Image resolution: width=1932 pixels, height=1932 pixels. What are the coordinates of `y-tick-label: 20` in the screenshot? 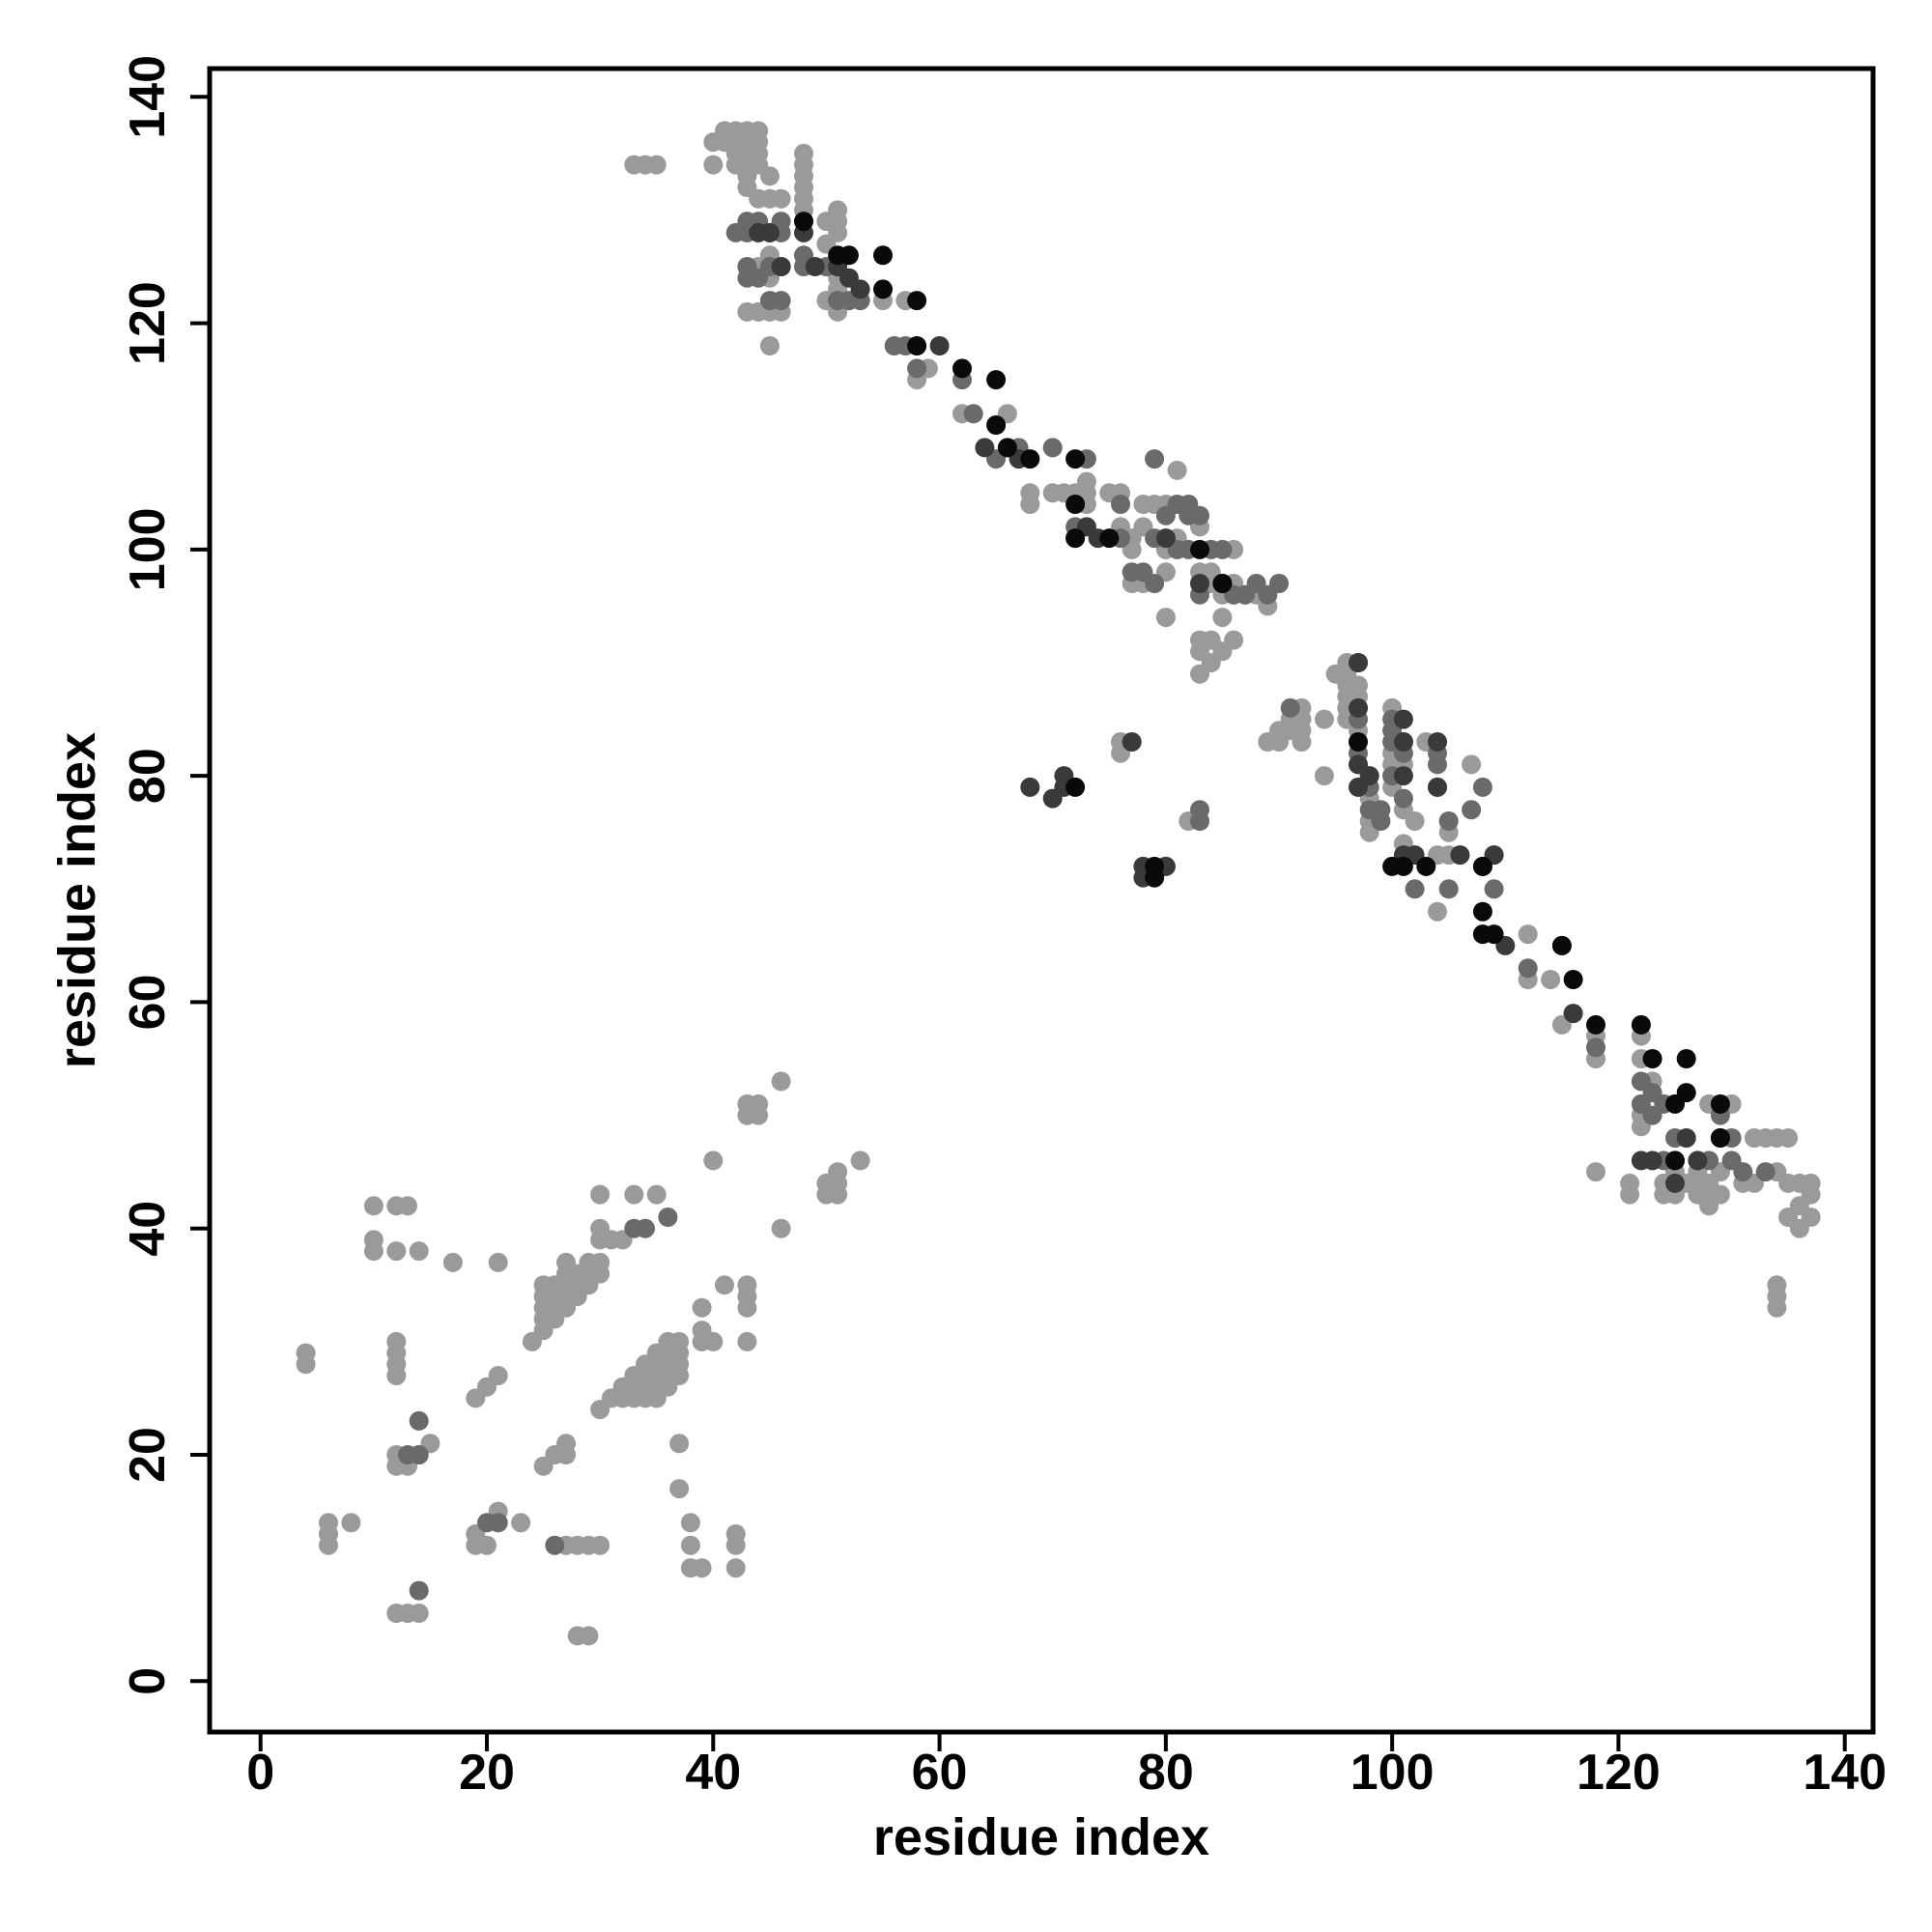 It's located at (148, 1455).